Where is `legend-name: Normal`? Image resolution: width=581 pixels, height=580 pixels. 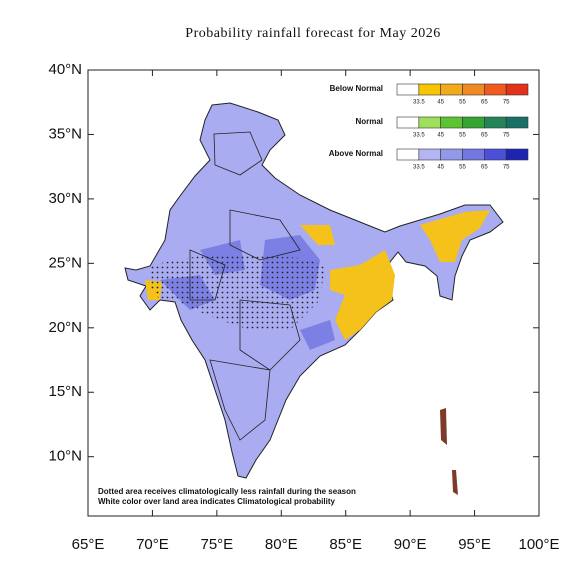 legend-name: Normal is located at coordinates (369, 121).